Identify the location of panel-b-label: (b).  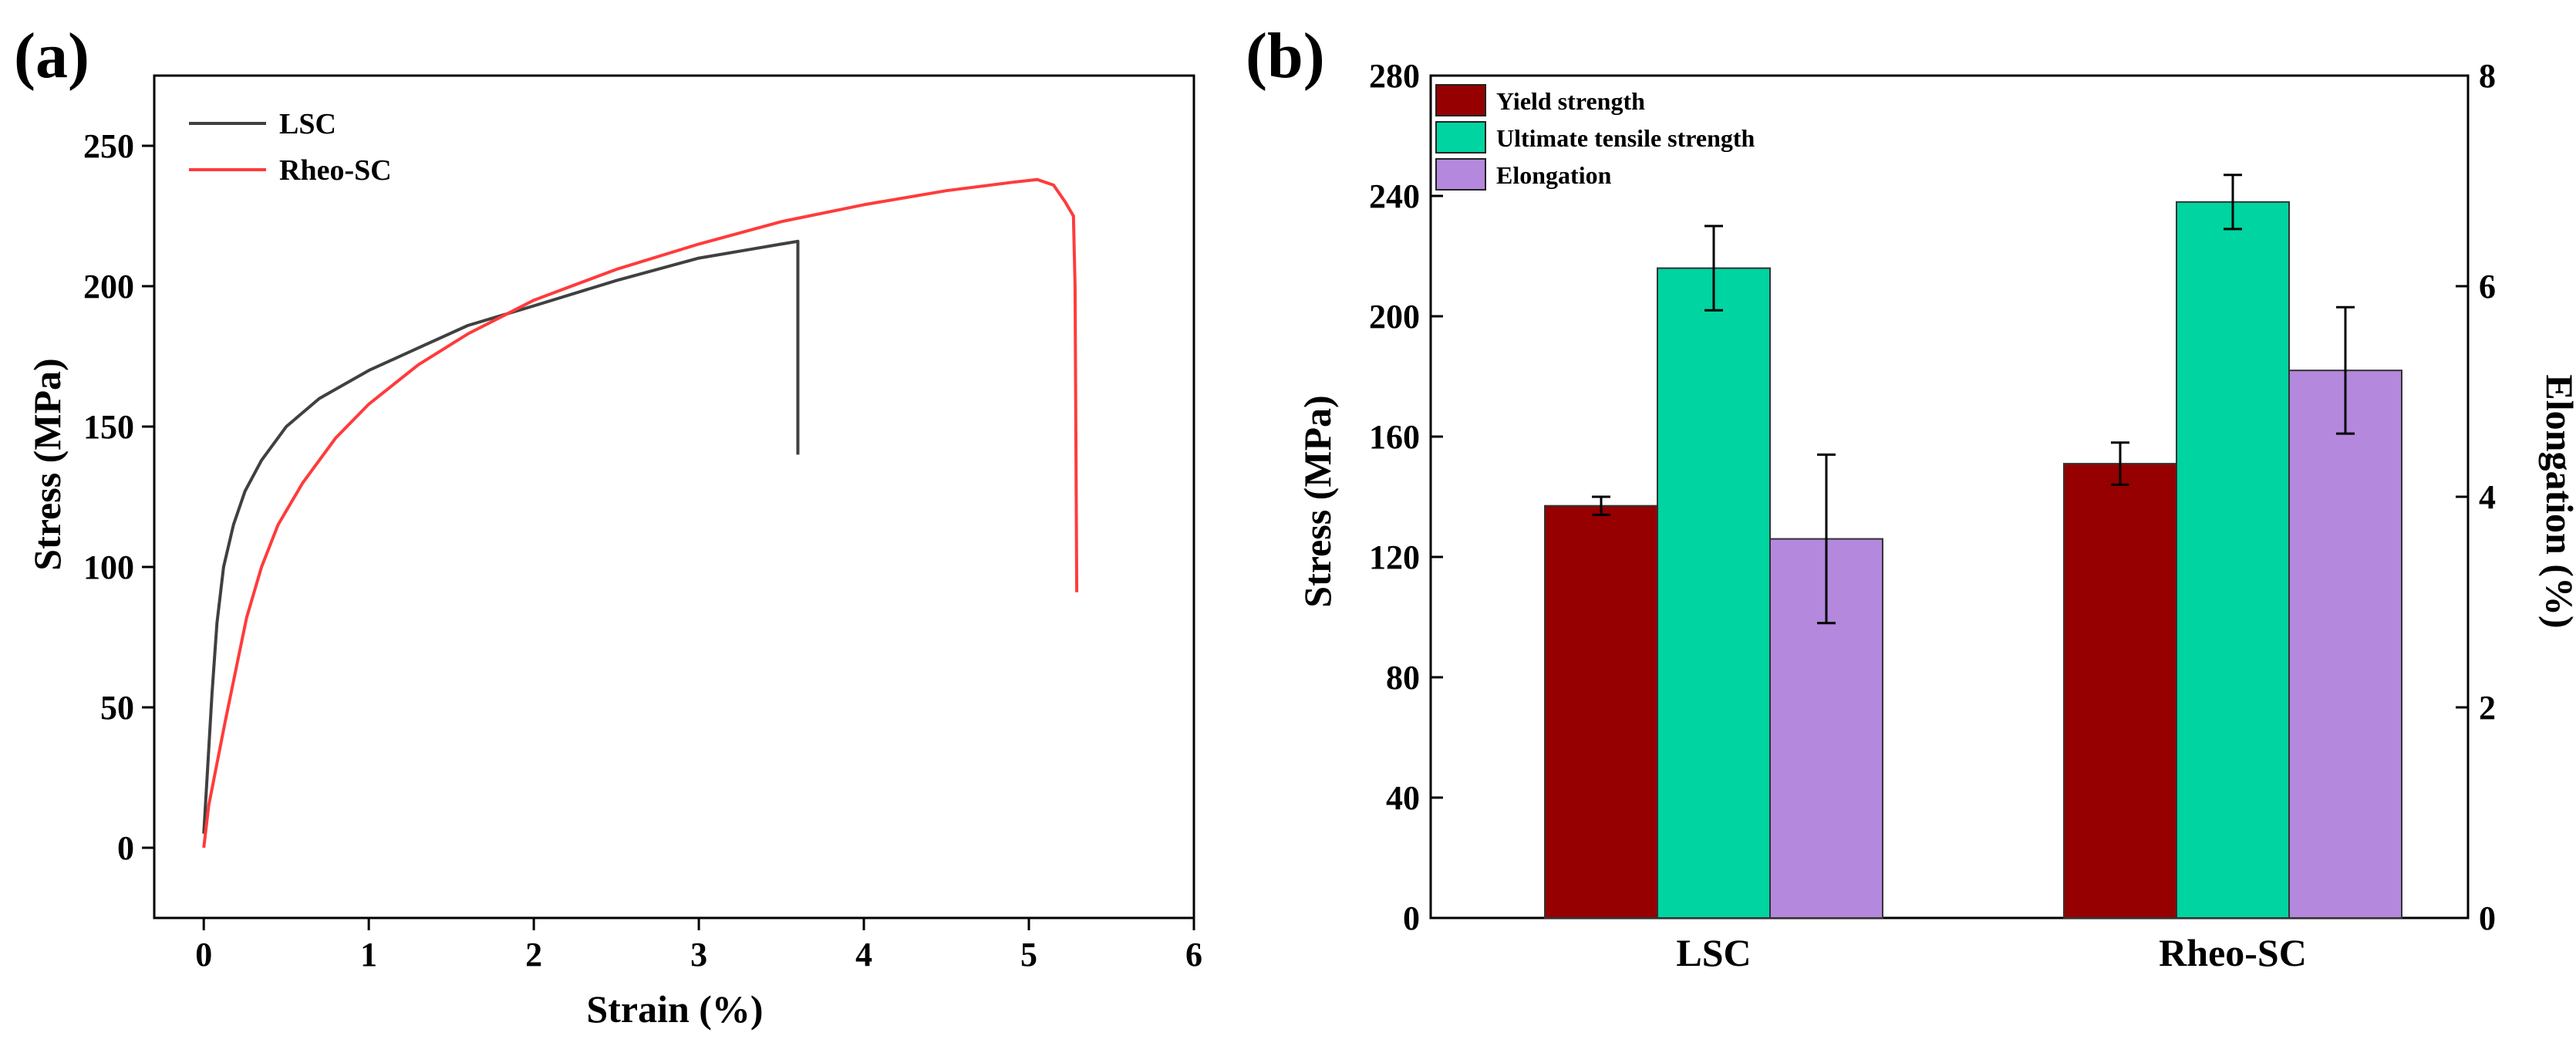
(1285, 56).